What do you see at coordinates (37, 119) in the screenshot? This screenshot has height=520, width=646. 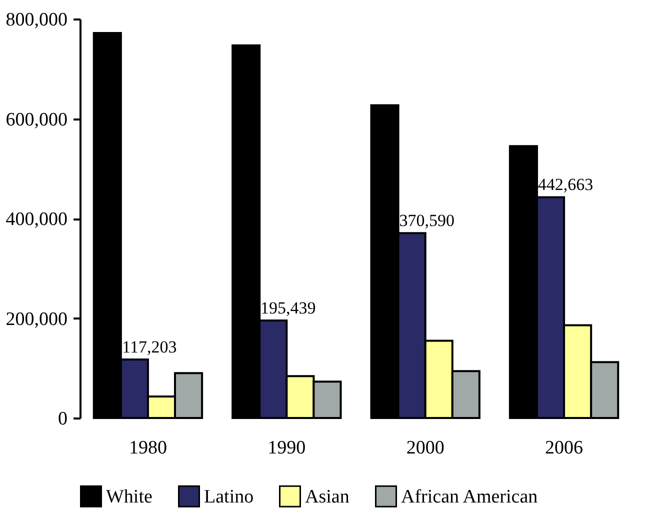 I see `y-tick-label: 600,000` at bounding box center [37, 119].